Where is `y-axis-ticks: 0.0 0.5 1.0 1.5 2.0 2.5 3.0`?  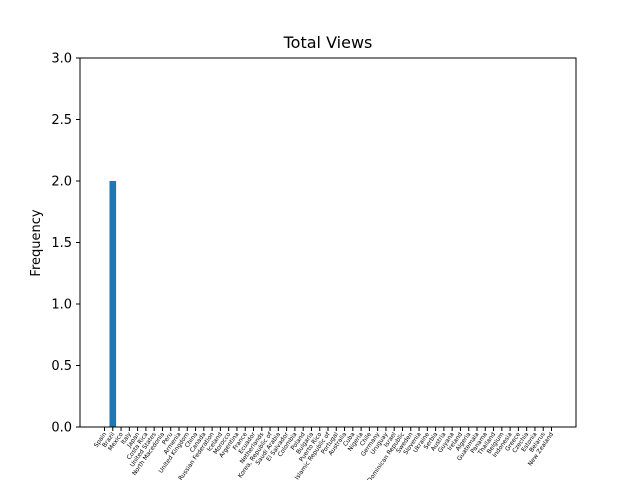 y-axis-ticks: 0.0 0.5 1.0 1.5 2.0 2.5 3.0 is located at coordinates (65, 244).